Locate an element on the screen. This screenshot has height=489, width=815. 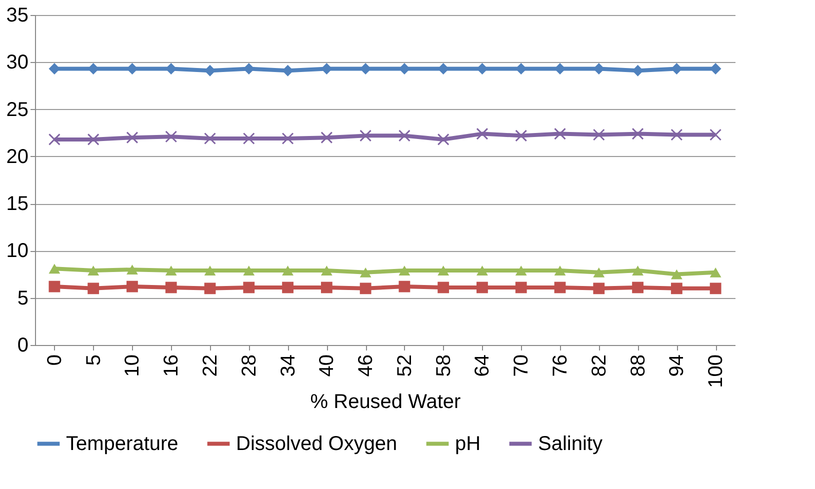
x-tick-label: 28 is located at coordinates (249, 365).